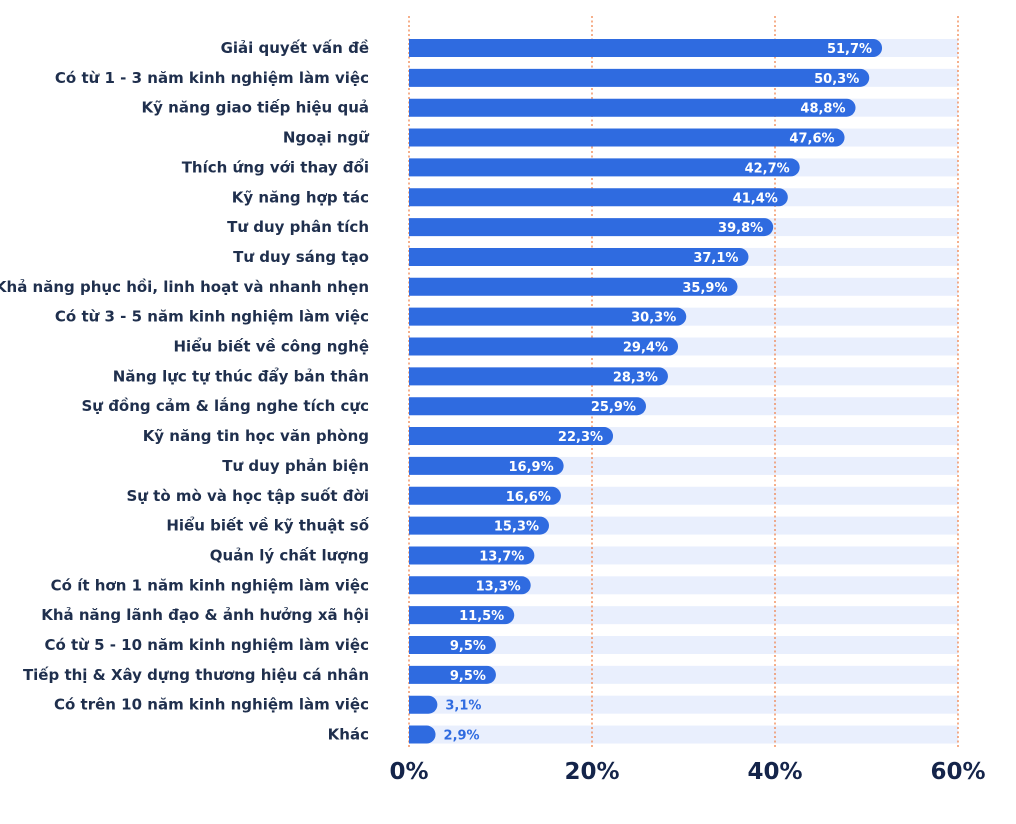 The height and width of the screenshot is (824, 1016). Describe the element at coordinates (811, 139) in the screenshot. I see `data-label: 47,6%` at that location.